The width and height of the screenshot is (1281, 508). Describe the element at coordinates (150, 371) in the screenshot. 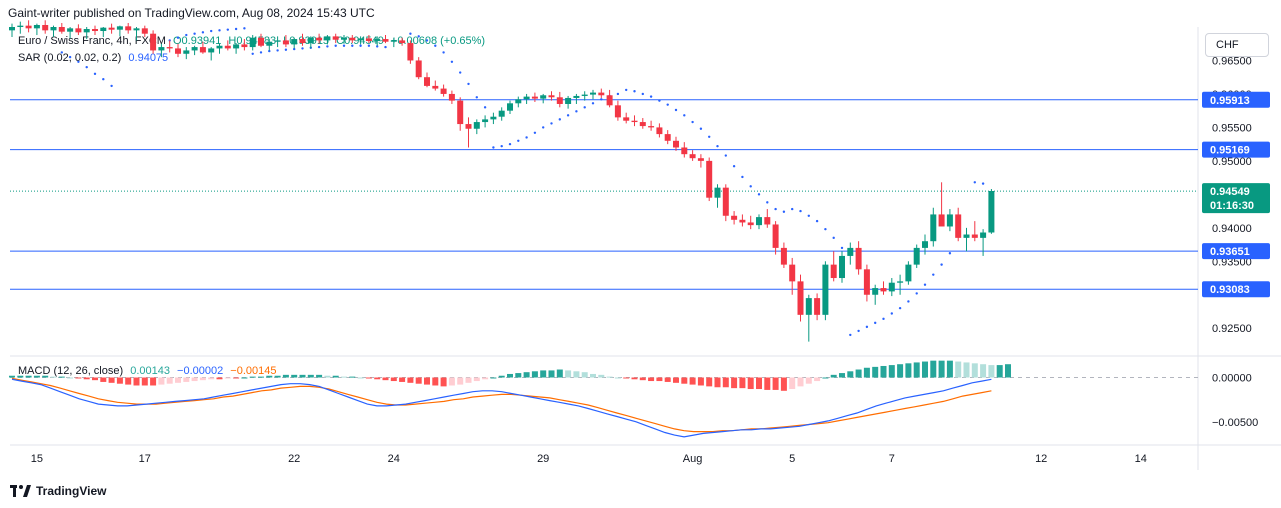

I see `macd-hist-value: 0.00143` at that location.